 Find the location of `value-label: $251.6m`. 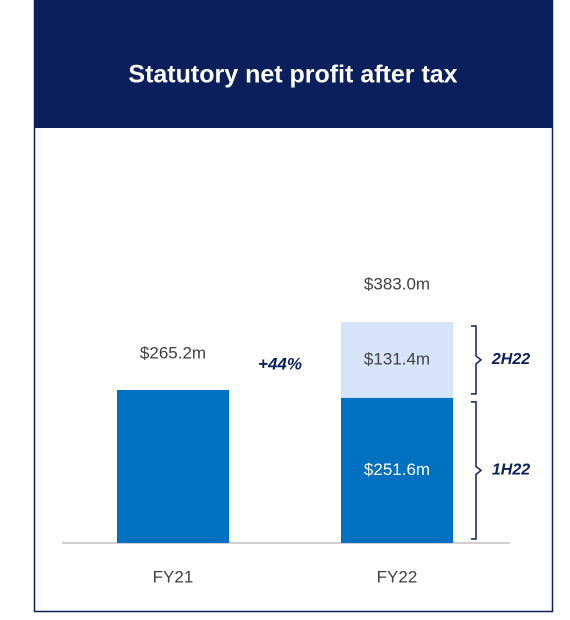

value-label: $251.6m is located at coordinates (397, 469).